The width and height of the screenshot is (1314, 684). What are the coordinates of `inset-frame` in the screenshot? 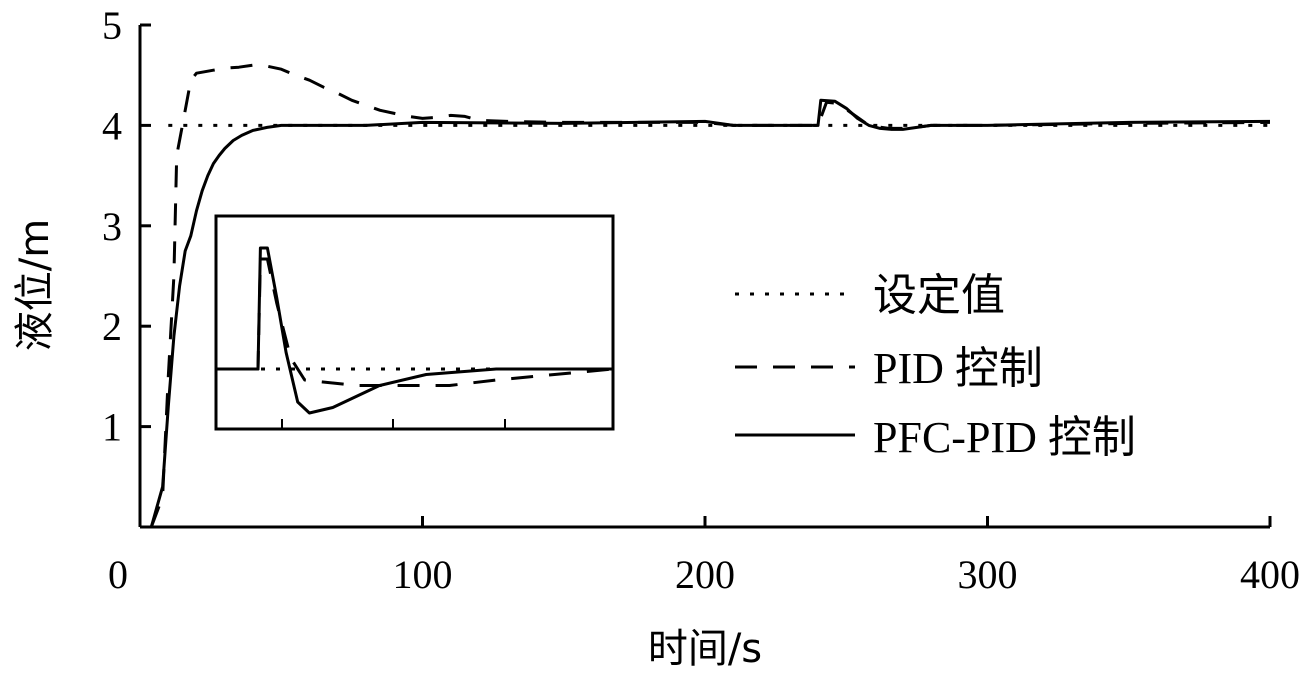 It's located at (414, 322).